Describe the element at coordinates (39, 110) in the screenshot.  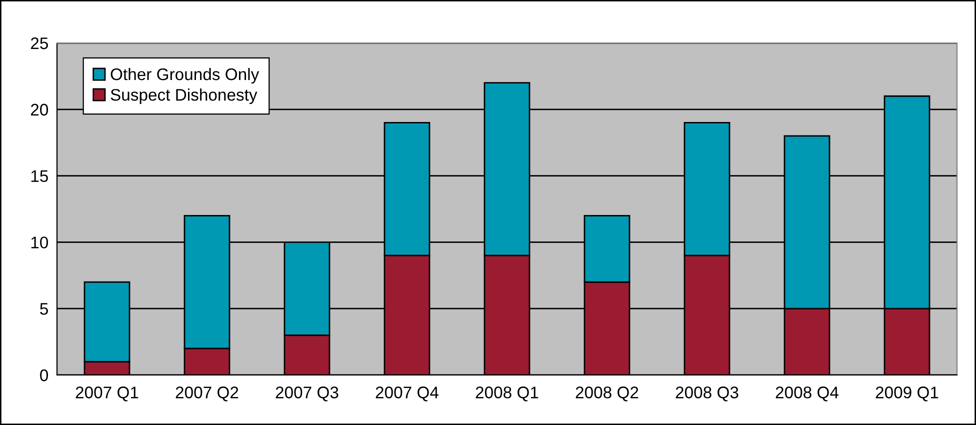
I see `y-tick-label: 20` at that location.